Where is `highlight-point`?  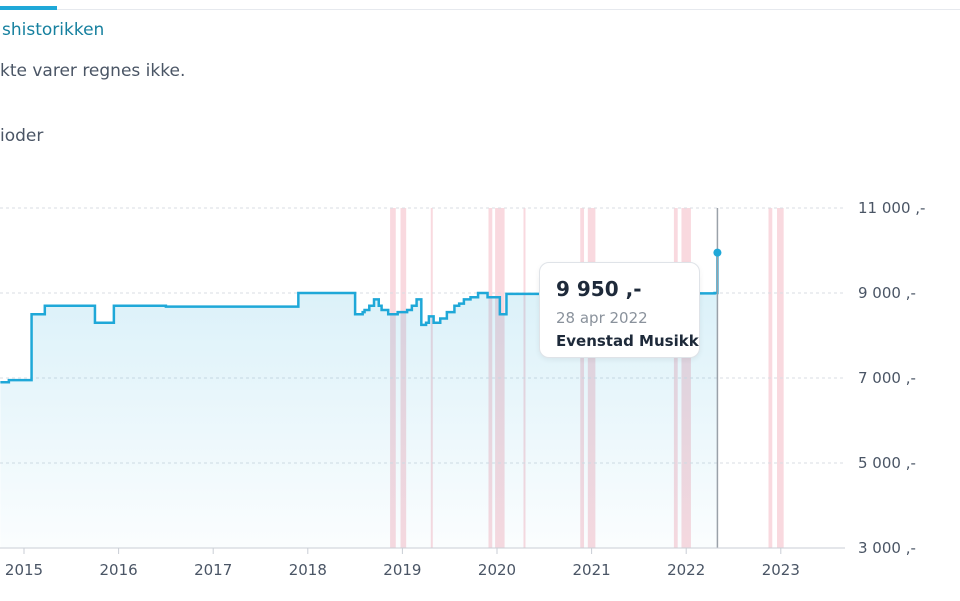 highlight-point is located at coordinates (717, 252).